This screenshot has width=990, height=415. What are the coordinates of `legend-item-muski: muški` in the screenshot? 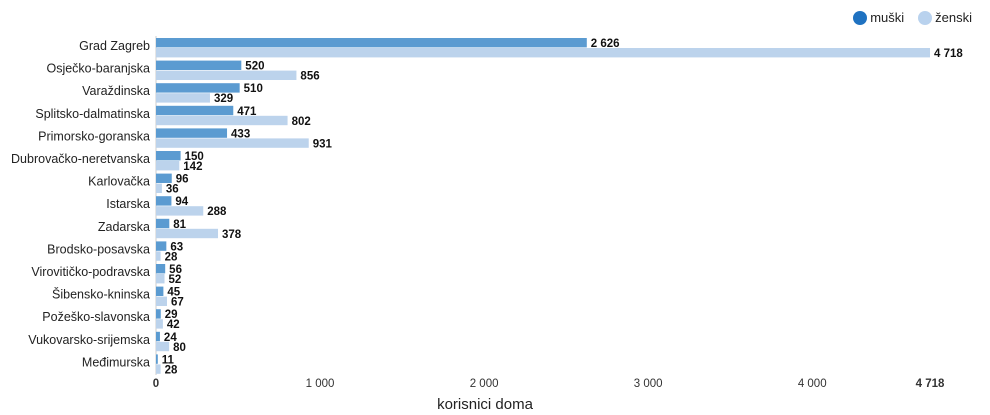 It's located at (878, 17).